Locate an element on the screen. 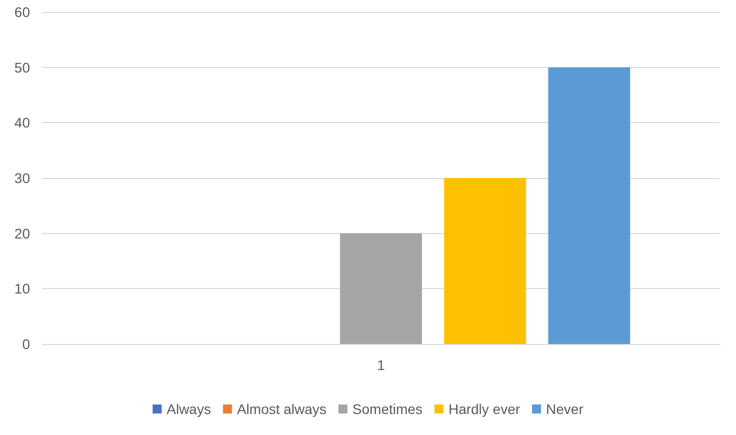 This screenshot has height=435, width=736. x-tick-label: 1 is located at coordinates (381, 365).